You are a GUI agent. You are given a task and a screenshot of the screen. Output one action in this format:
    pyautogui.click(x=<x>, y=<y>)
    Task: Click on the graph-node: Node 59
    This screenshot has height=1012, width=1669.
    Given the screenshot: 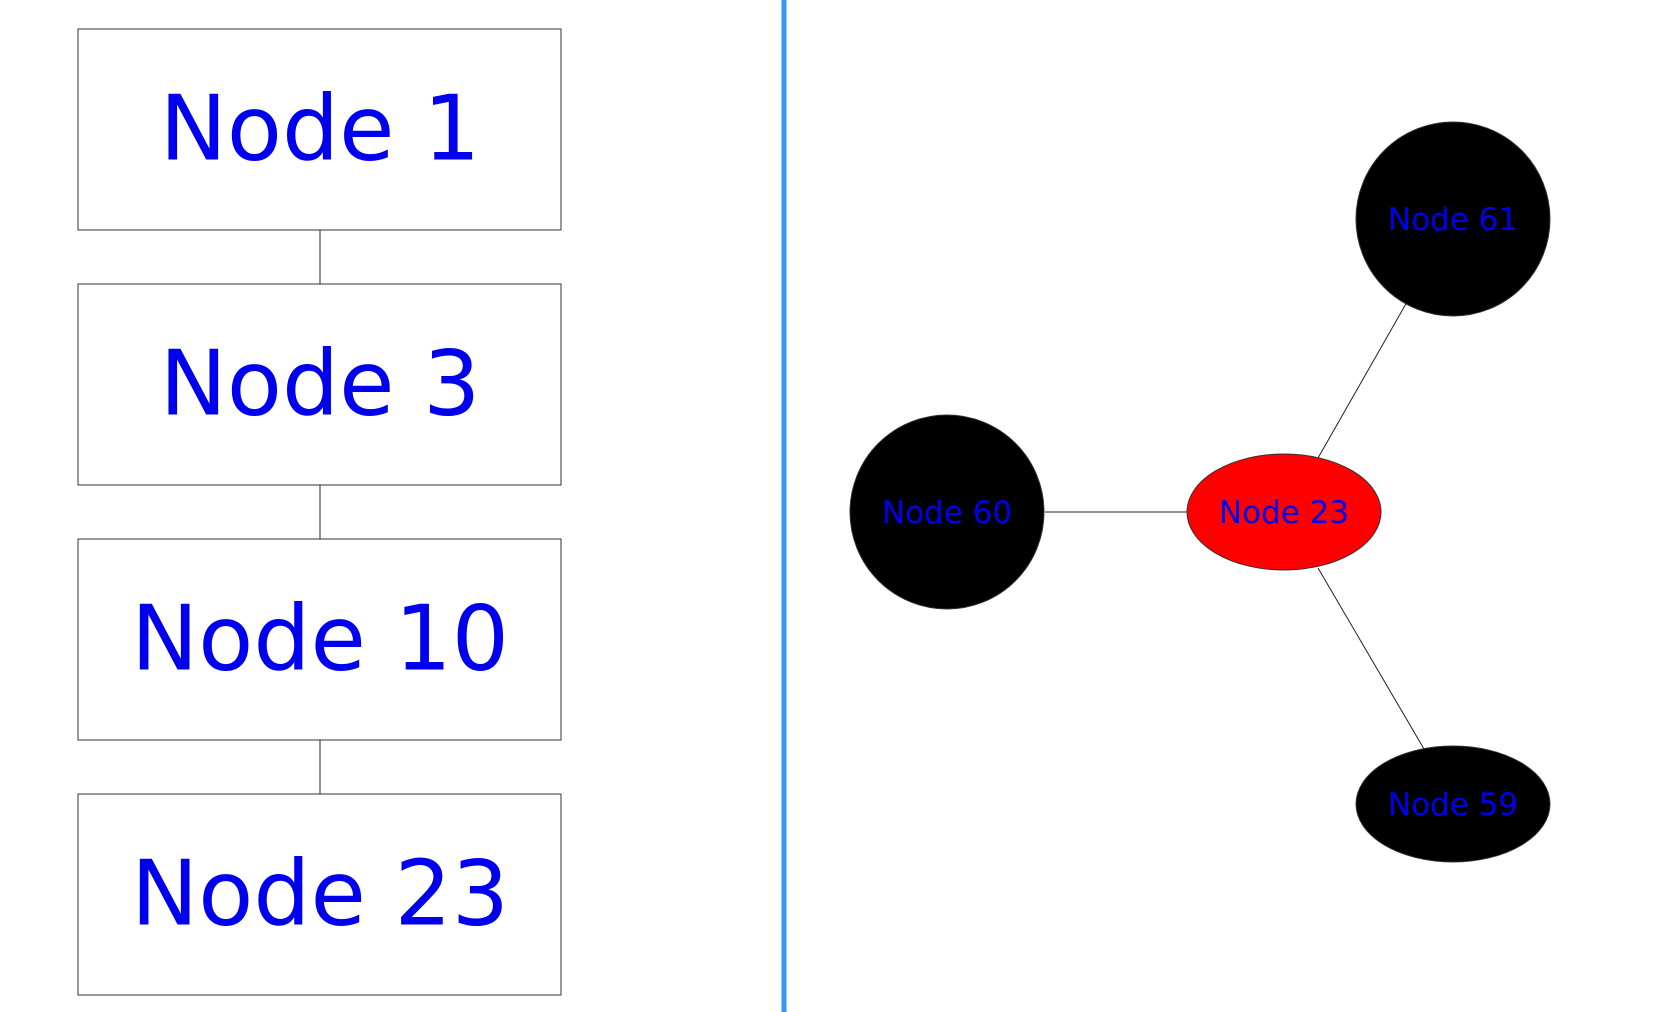 What is the action you would take?
    pyautogui.click(x=1453, y=804)
    